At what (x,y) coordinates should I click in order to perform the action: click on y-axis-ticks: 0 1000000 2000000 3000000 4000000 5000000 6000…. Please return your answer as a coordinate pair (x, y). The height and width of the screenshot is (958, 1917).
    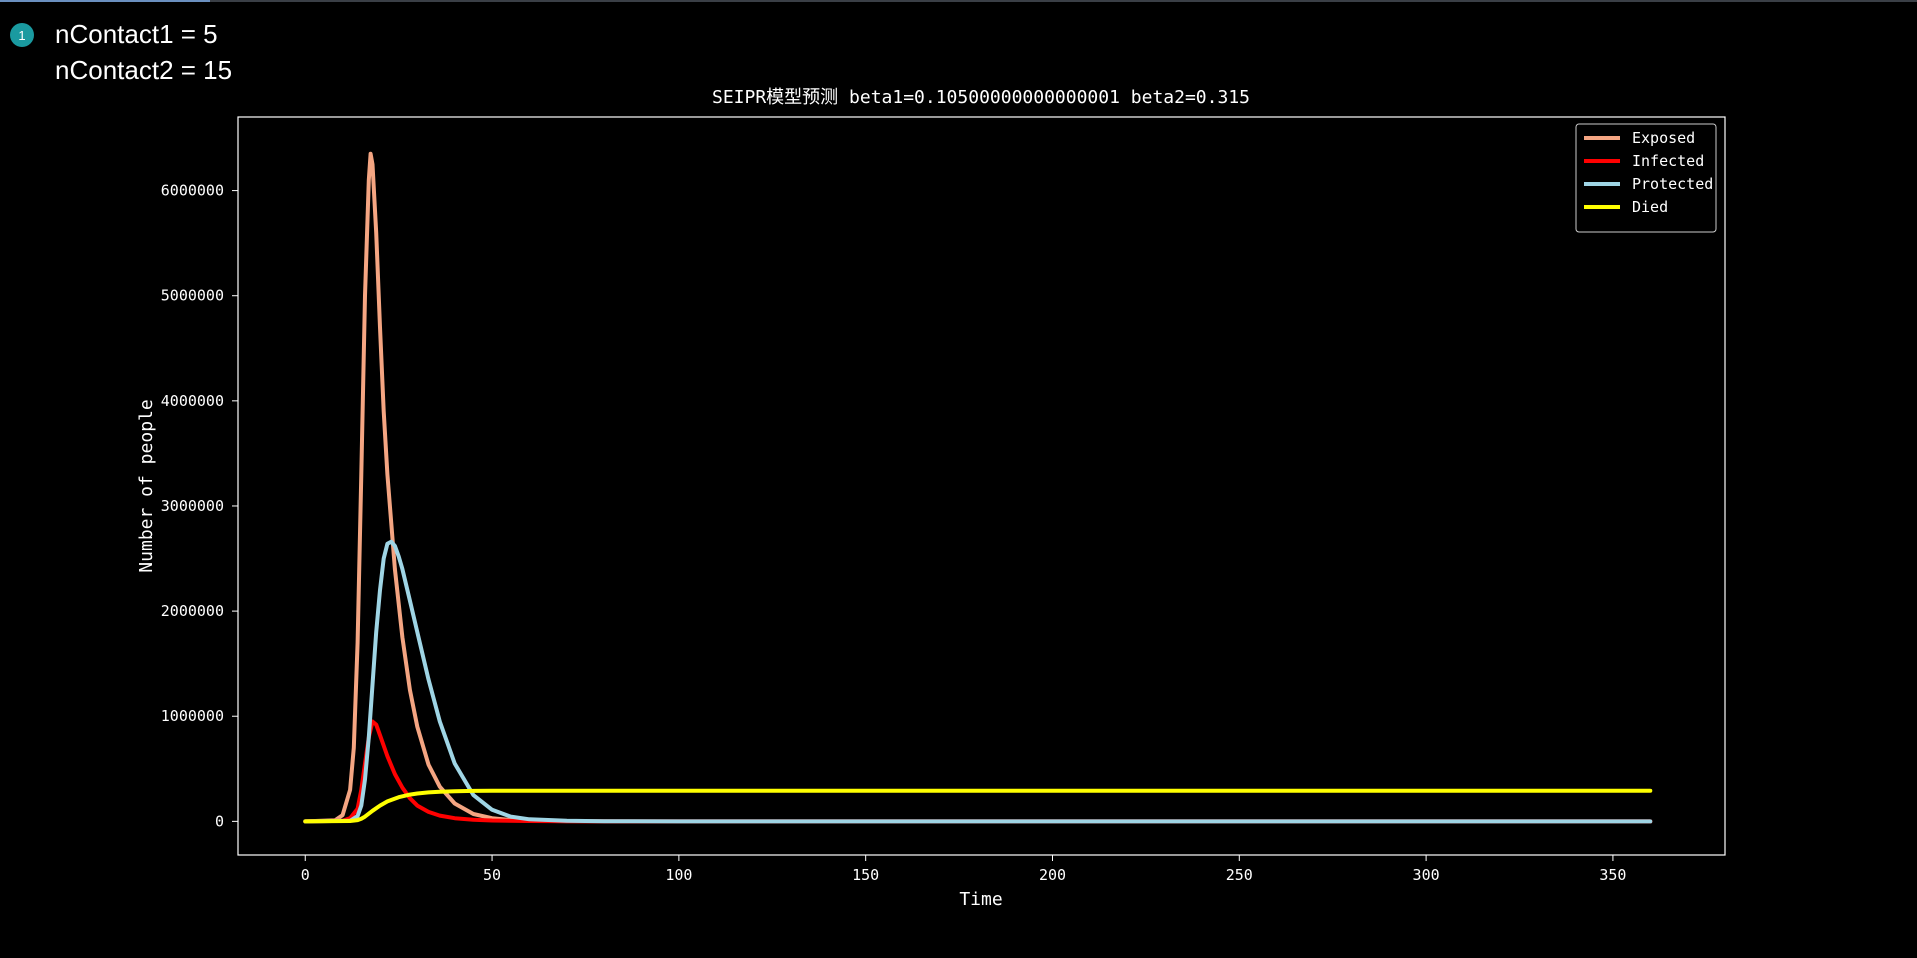
    Looking at the image, I should click on (199, 506).